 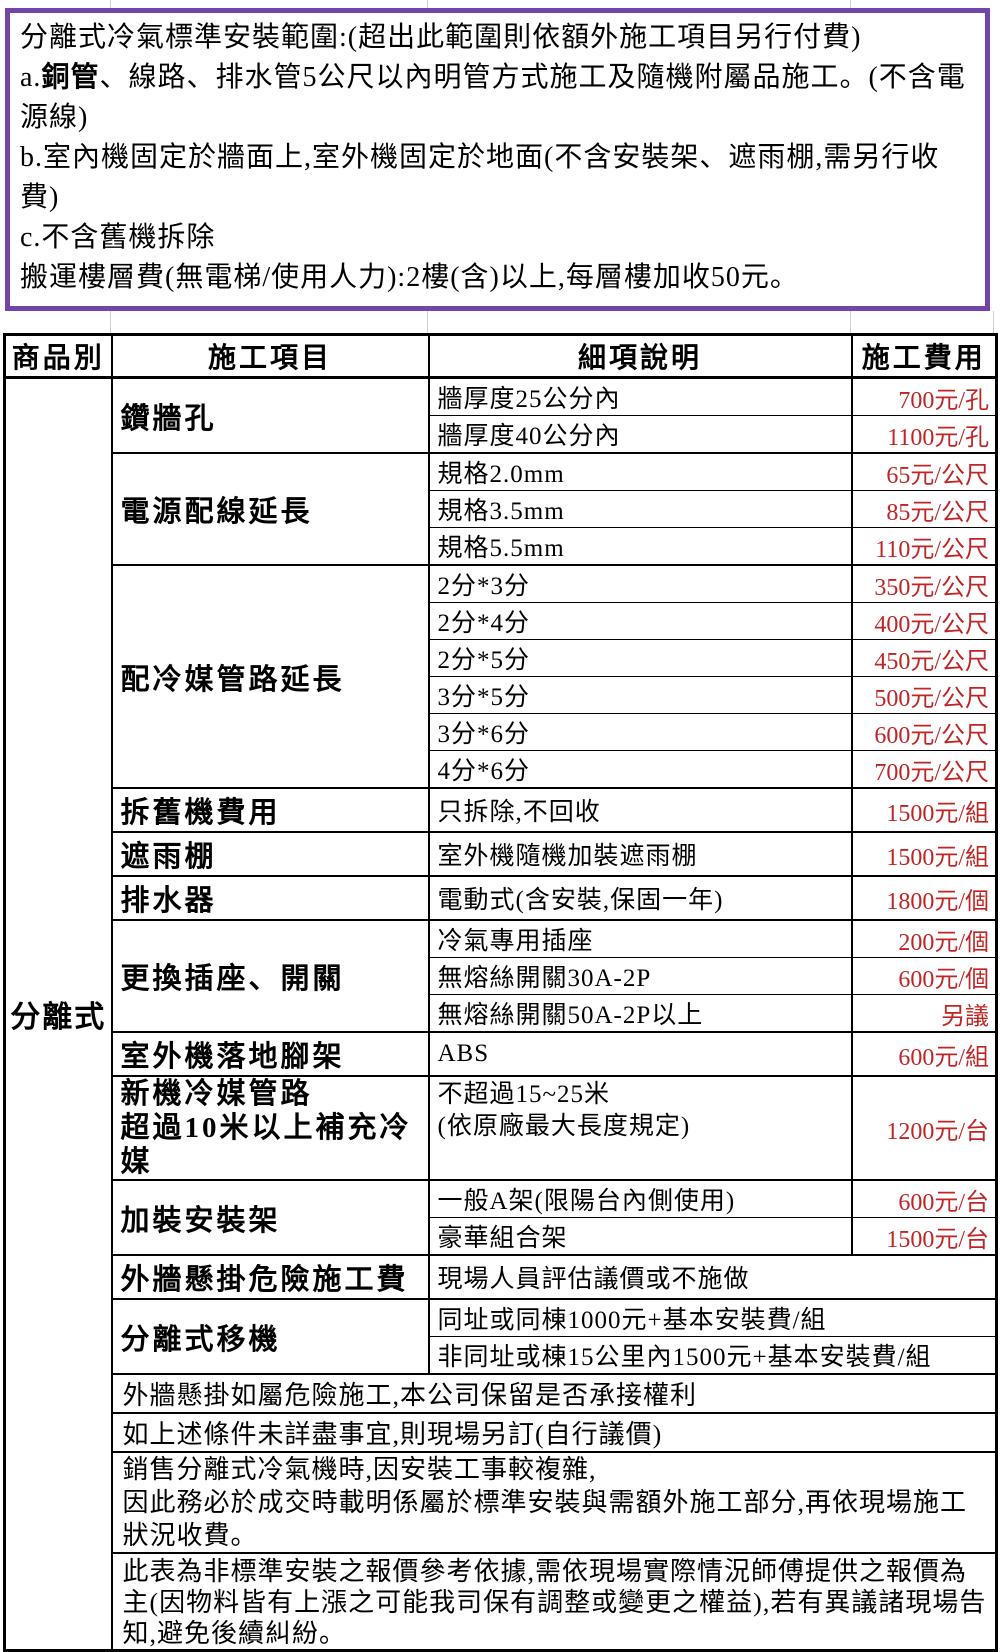 I want to click on fee-cell: 600元/組, so click(x=923, y=1054).